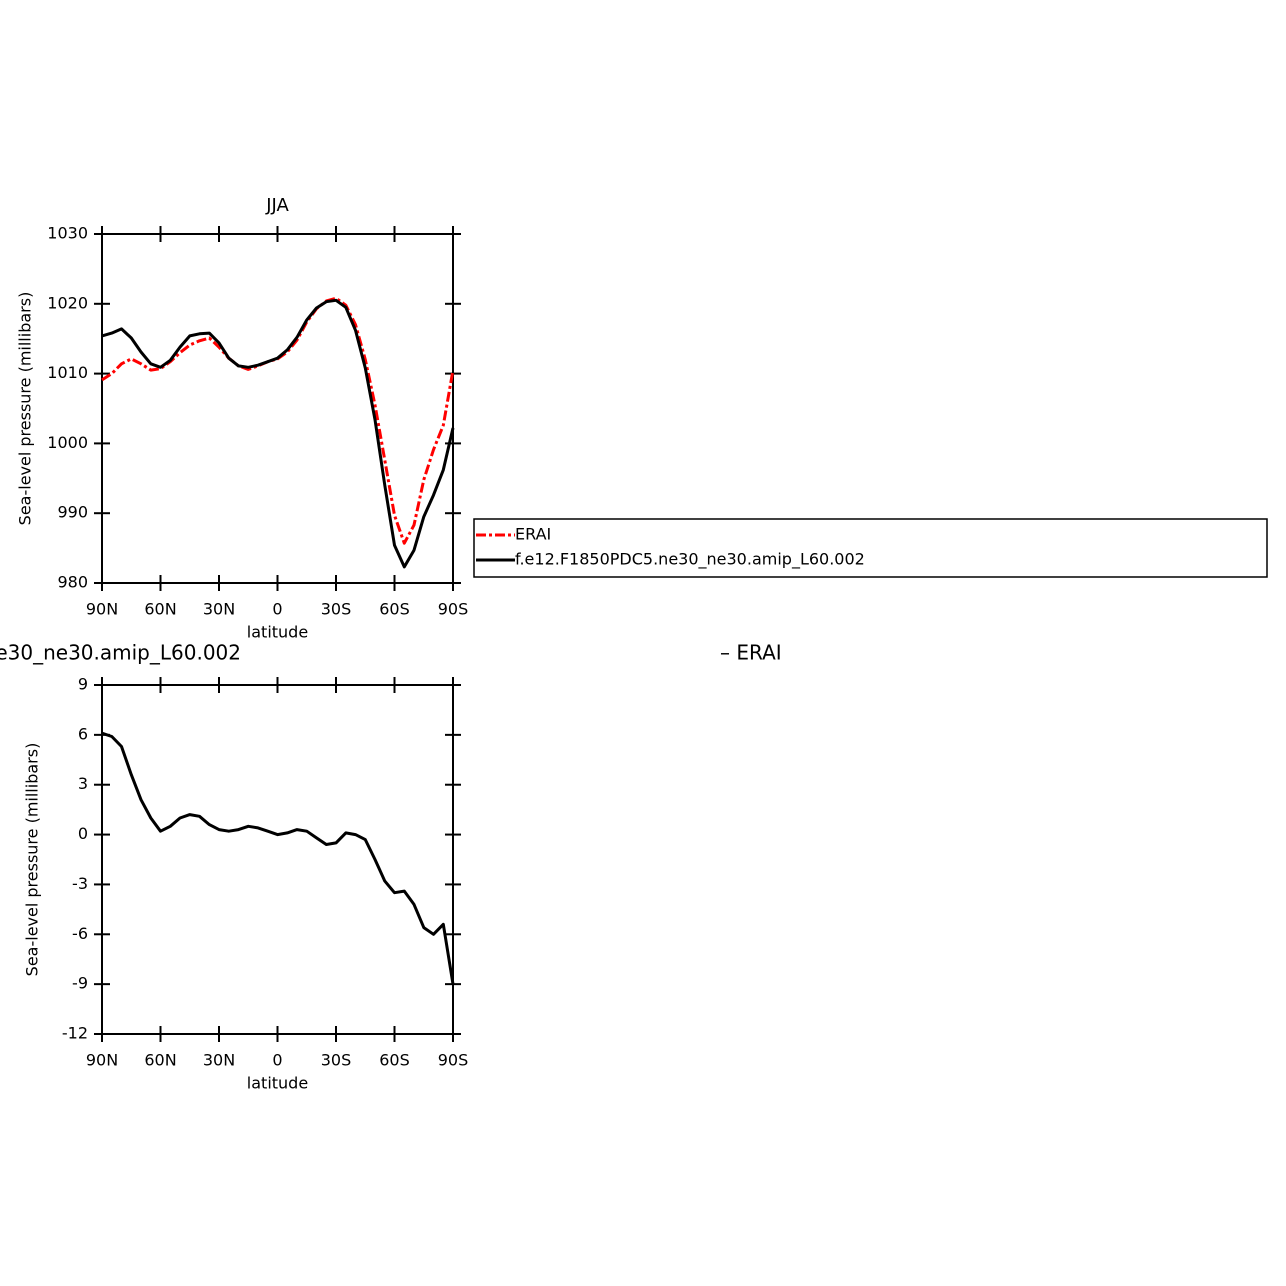  Describe the element at coordinates (80, 933) in the screenshot. I see `y-tick-label: -6` at that location.